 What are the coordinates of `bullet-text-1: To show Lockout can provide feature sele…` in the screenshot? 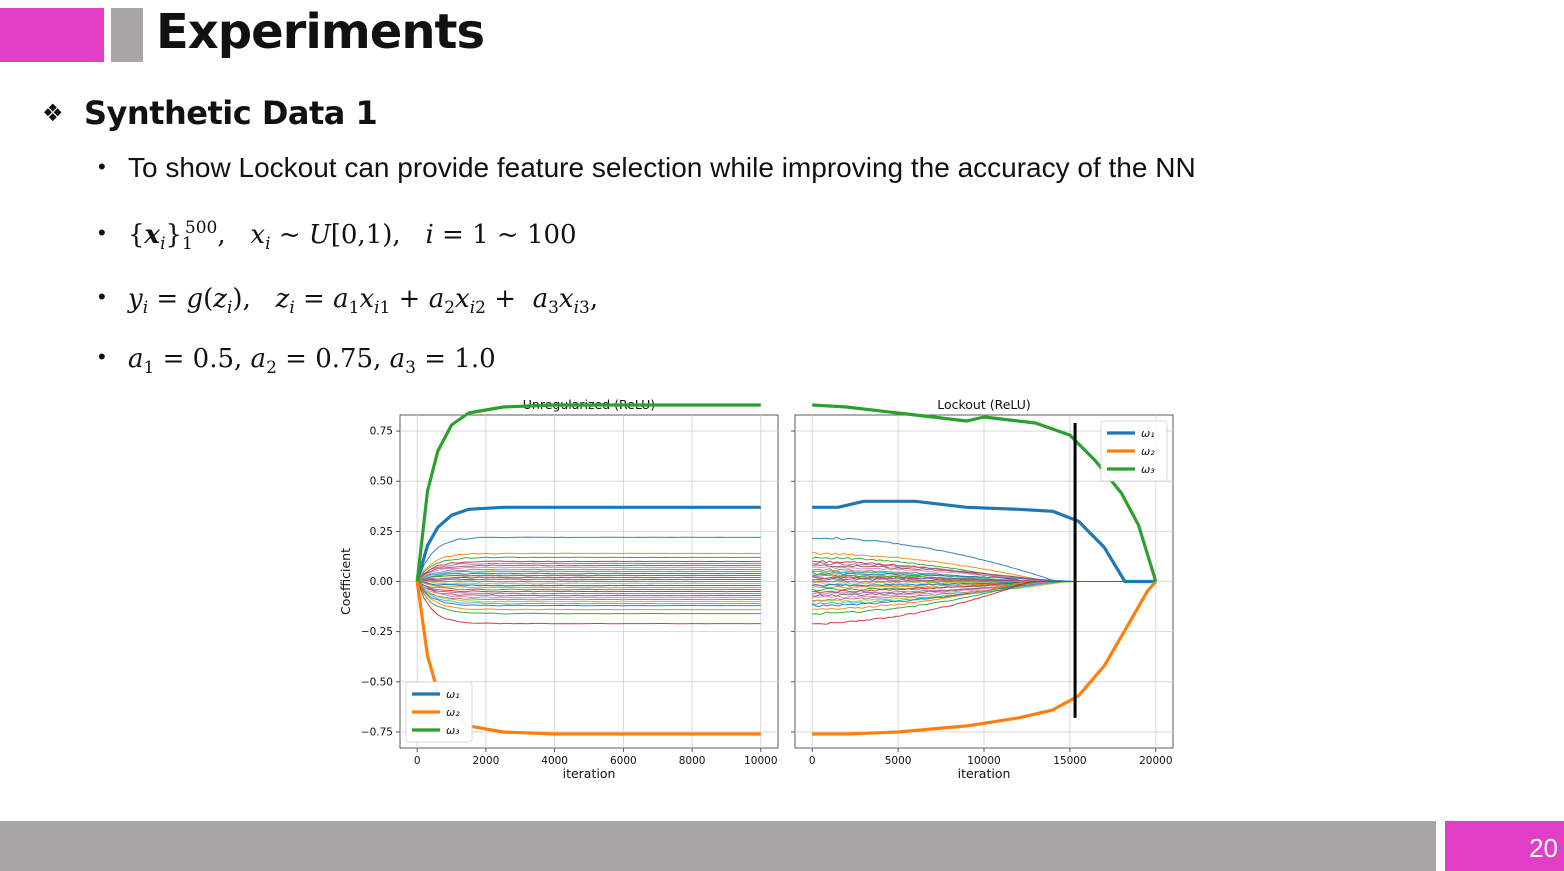 It's located at (662, 167).